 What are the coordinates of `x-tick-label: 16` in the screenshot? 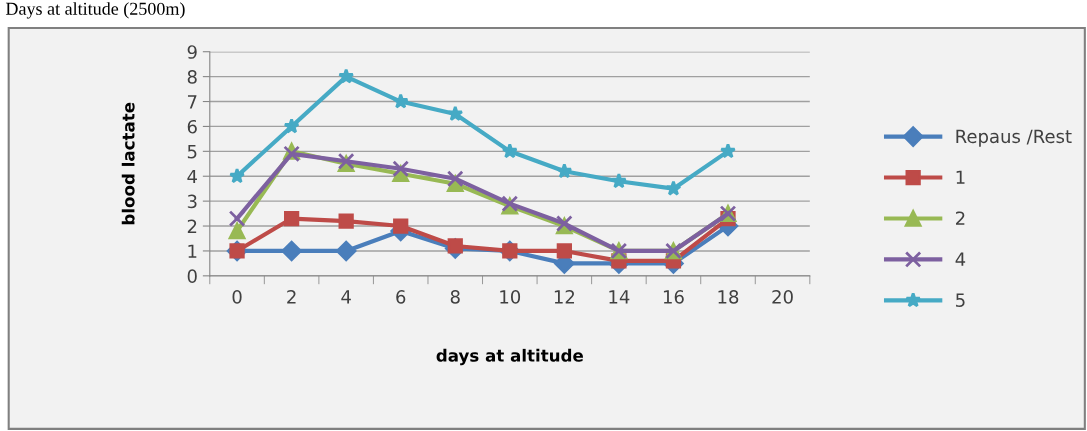 It's located at (673, 297).